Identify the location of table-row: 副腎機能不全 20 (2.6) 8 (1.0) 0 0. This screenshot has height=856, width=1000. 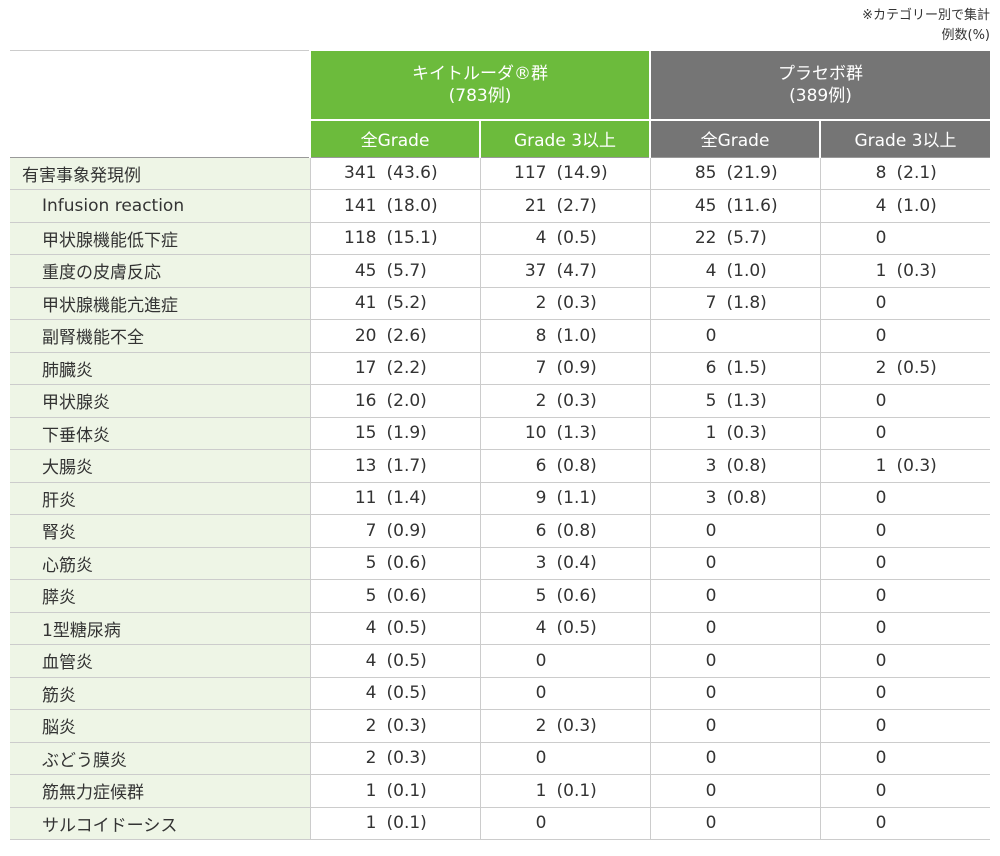
(500, 336).